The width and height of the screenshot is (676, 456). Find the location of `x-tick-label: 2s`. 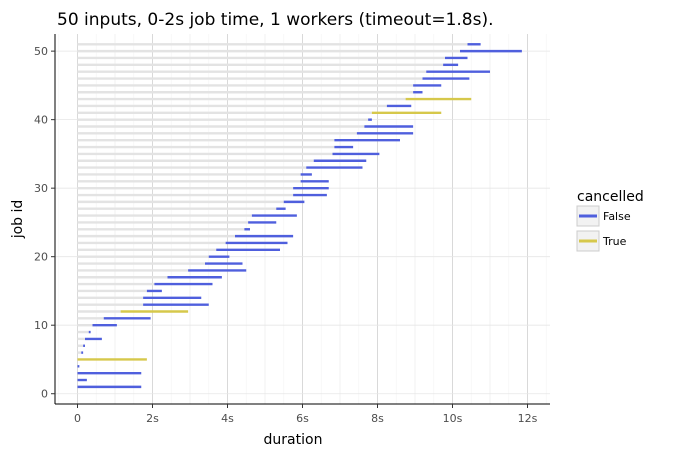

x-tick-label: 2s is located at coordinates (152, 418).